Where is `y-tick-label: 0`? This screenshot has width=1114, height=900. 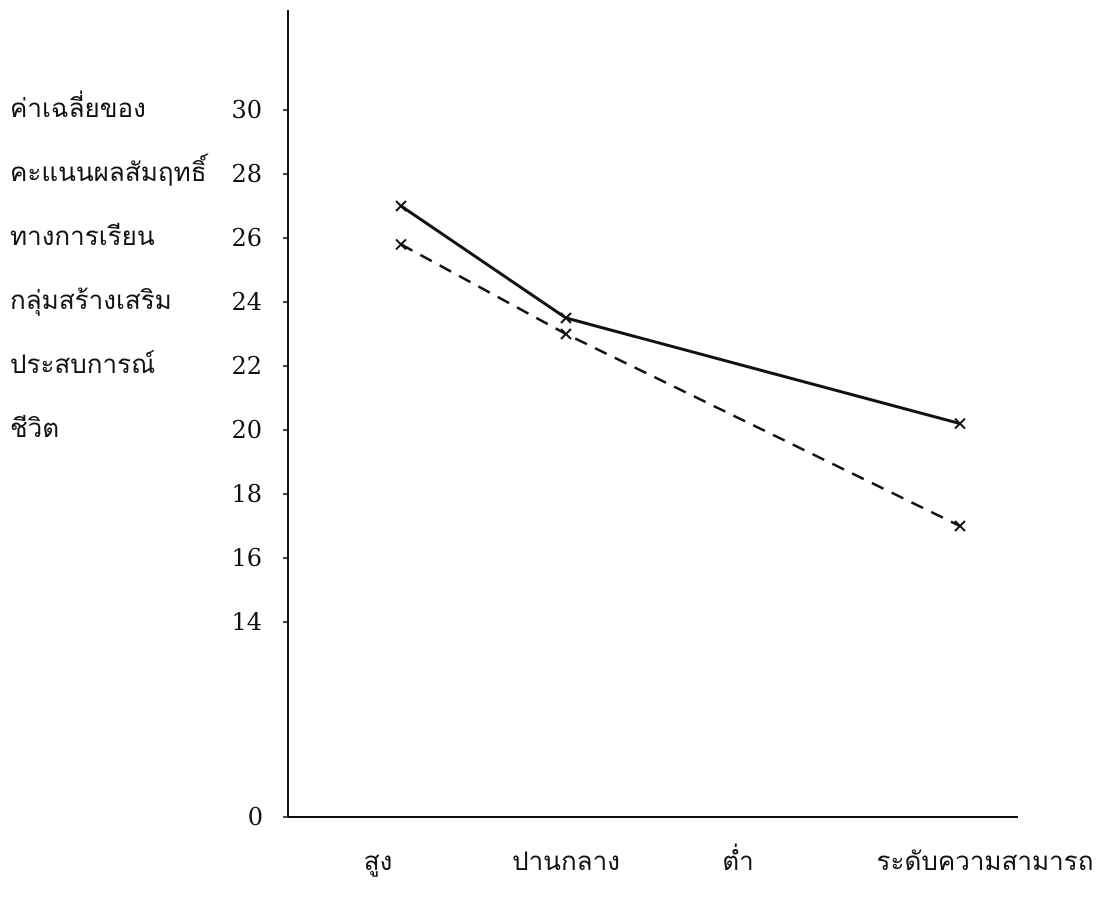
y-tick-label: 0 is located at coordinates (255, 817).